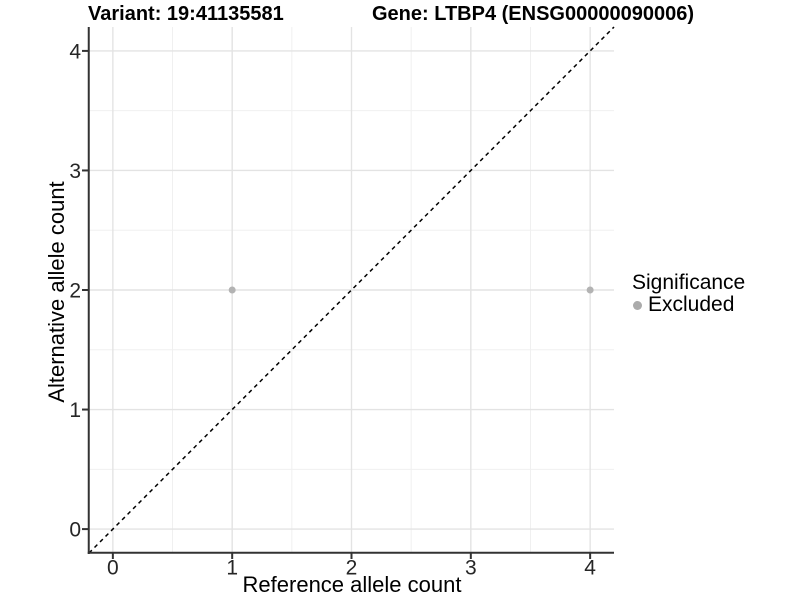 The image size is (800, 600). What do you see at coordinates (75, 51) in the screenshot?
I see `y-tick-label: 4` at bounding box center [75, 51].